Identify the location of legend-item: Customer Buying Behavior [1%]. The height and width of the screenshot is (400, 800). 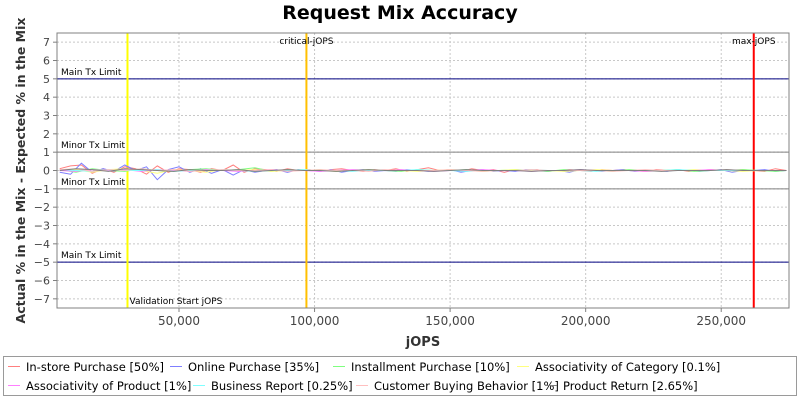
(457, 386).